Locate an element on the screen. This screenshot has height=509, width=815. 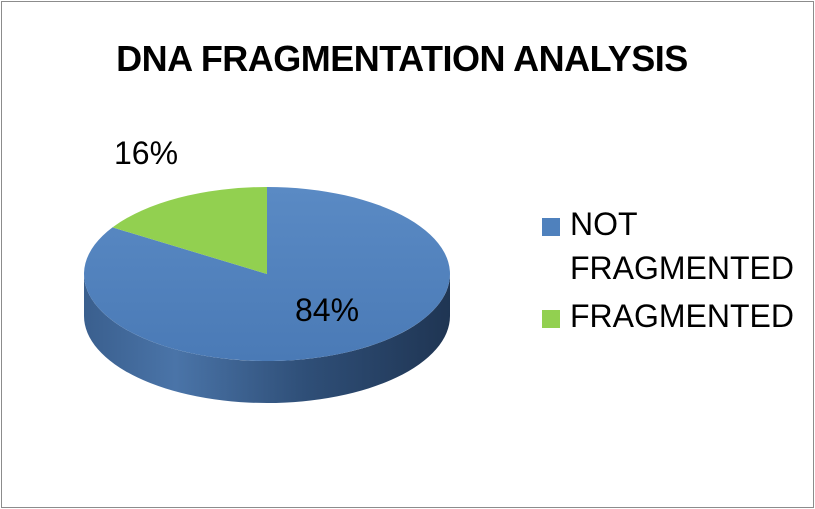
data-label-not-fragmented: 84% is located at coordinates (327, 310).